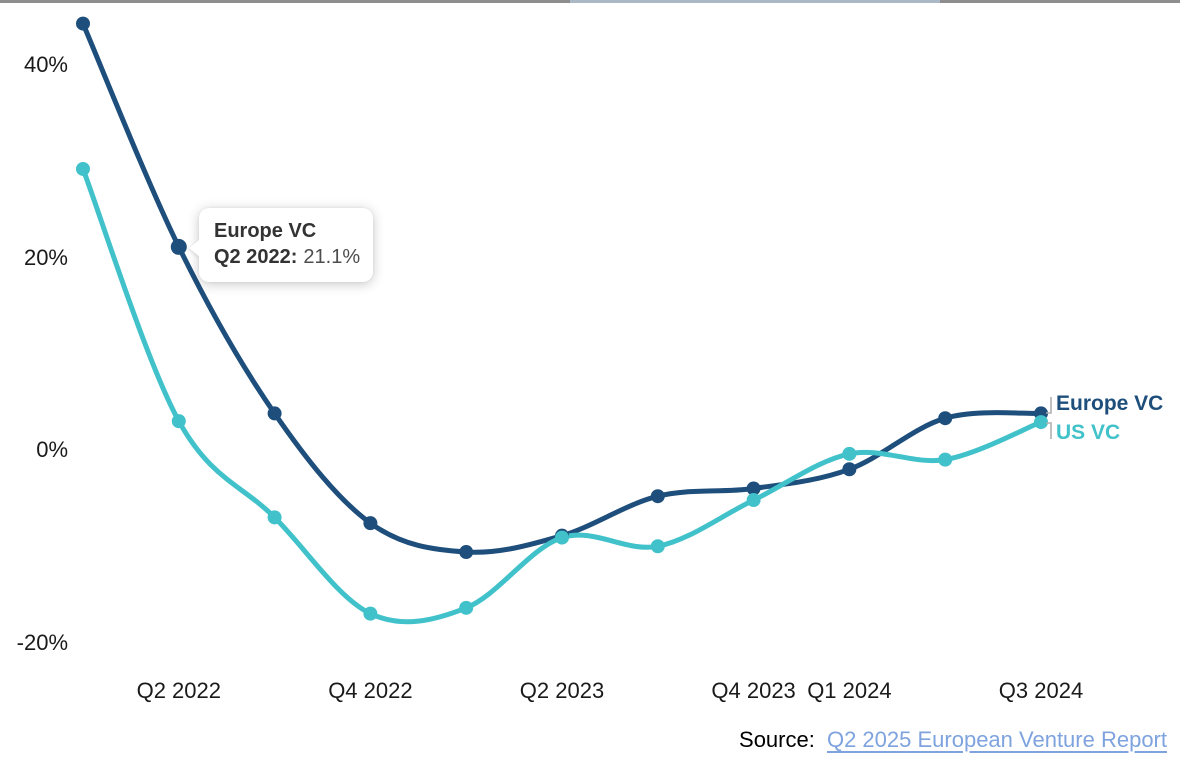 This screenshot has height=768, width=1180. What do you see at coordinates (332, 257) in the screenshot?
I see `tooltip-value: 21.1%` at bounding box center [332, 257].